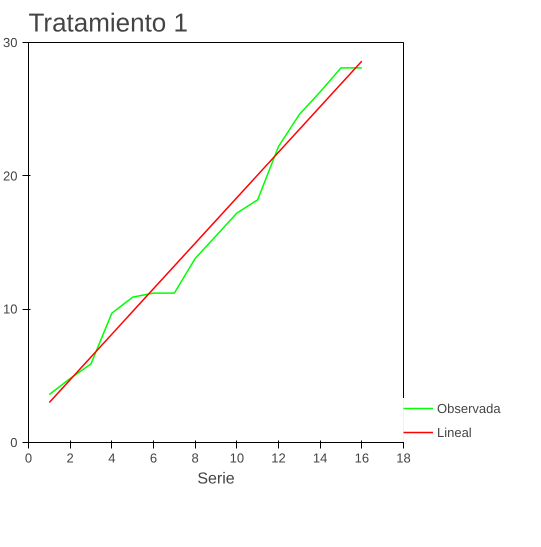  What do you see at coordinates (10, 176) in the screenshot?
I see `y-tick-label: 20` at bounding box center [10, 176].